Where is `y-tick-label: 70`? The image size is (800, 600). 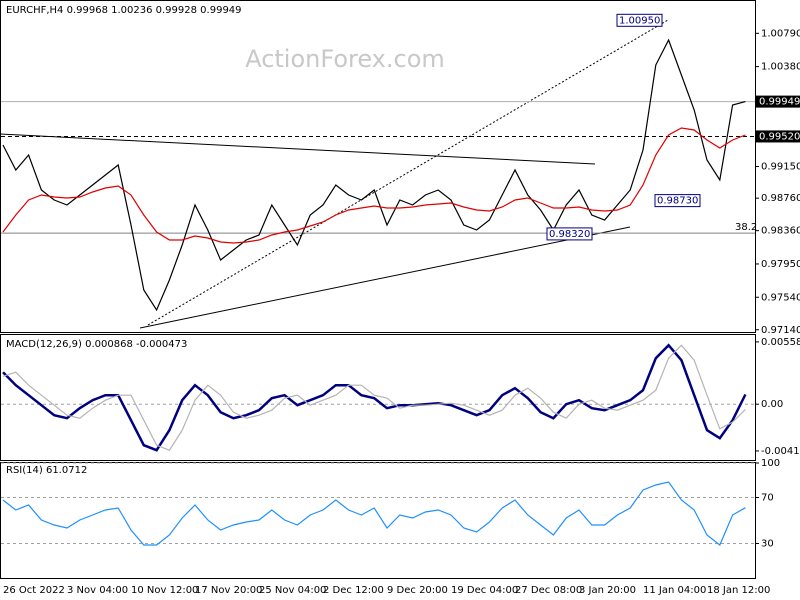
y-tick-label: 70 is located at coordinates (767, 498).